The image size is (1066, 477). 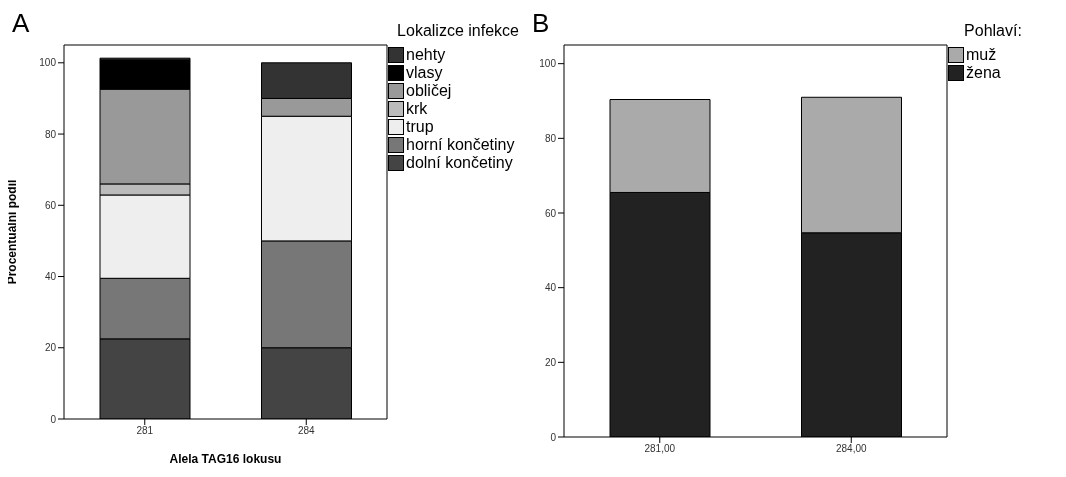 I want to click on legend-label: dolní končetiny, so click(x=459, y=163).